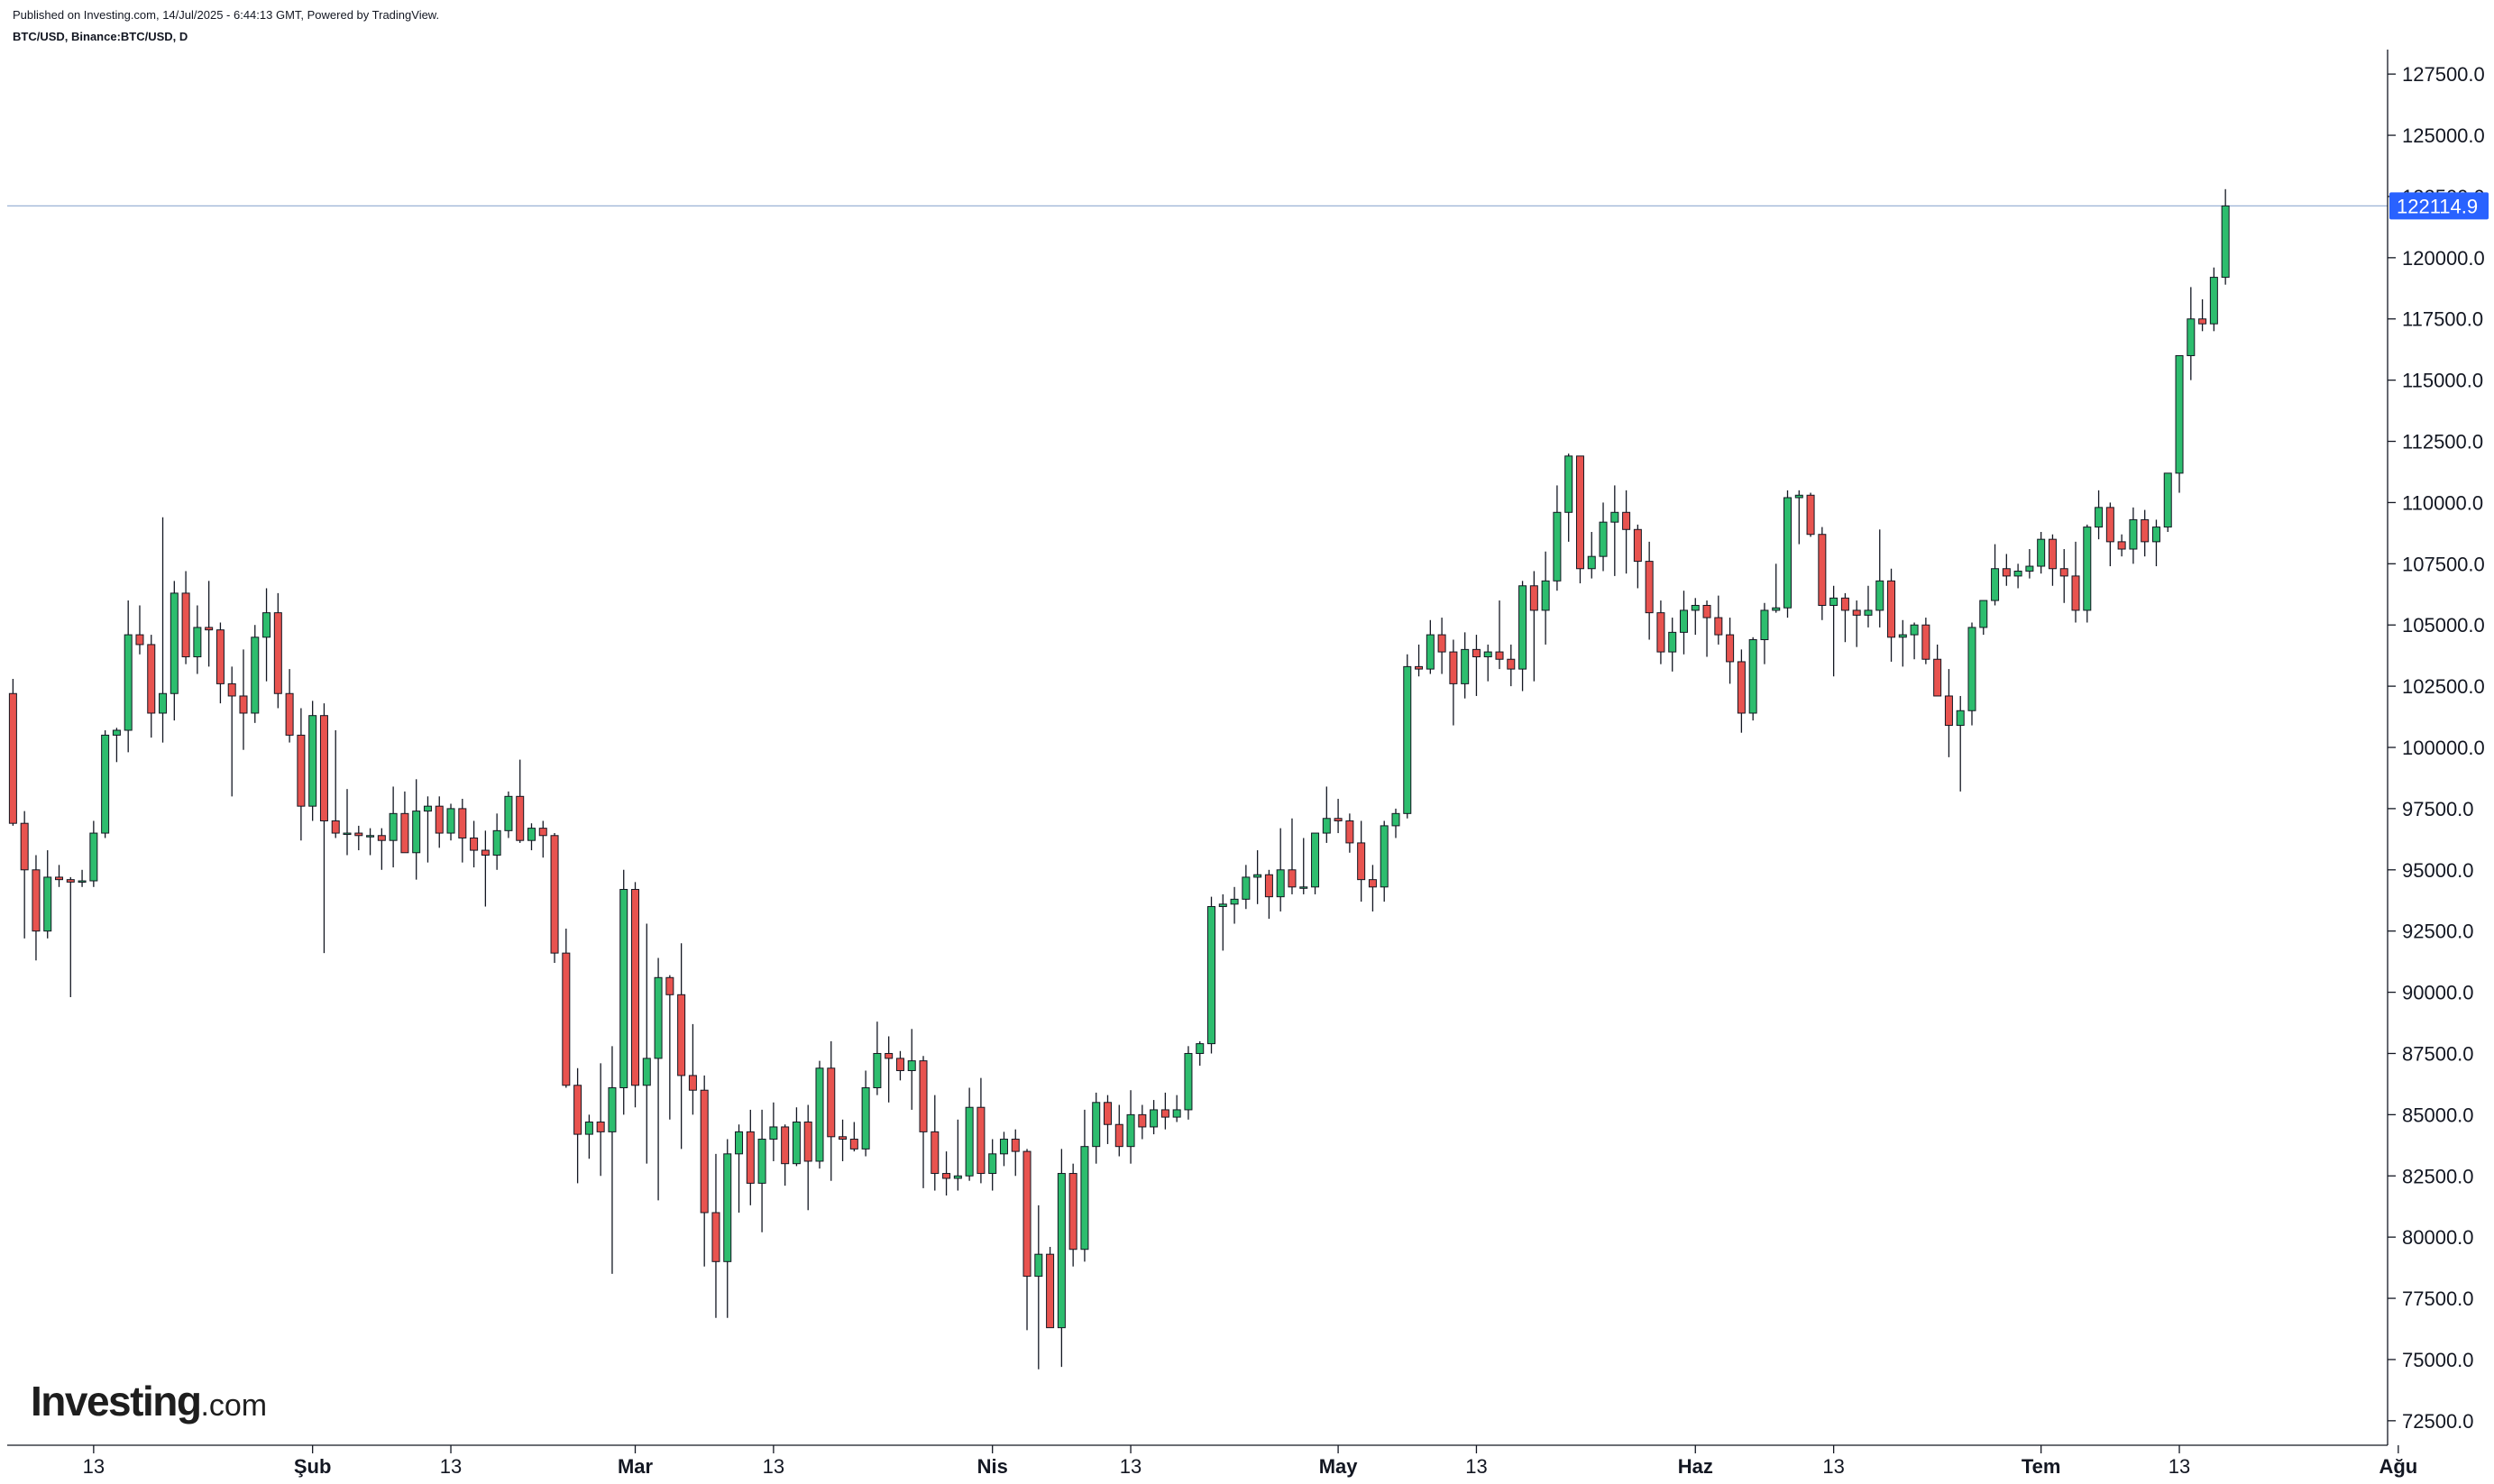 The height and width of the screenshot is (1484, 2494). What do you see at coordinates (2443, 319) in the screenshot?
I see `y-tick-label: 117500.0` at bounding box center [2443, 319].